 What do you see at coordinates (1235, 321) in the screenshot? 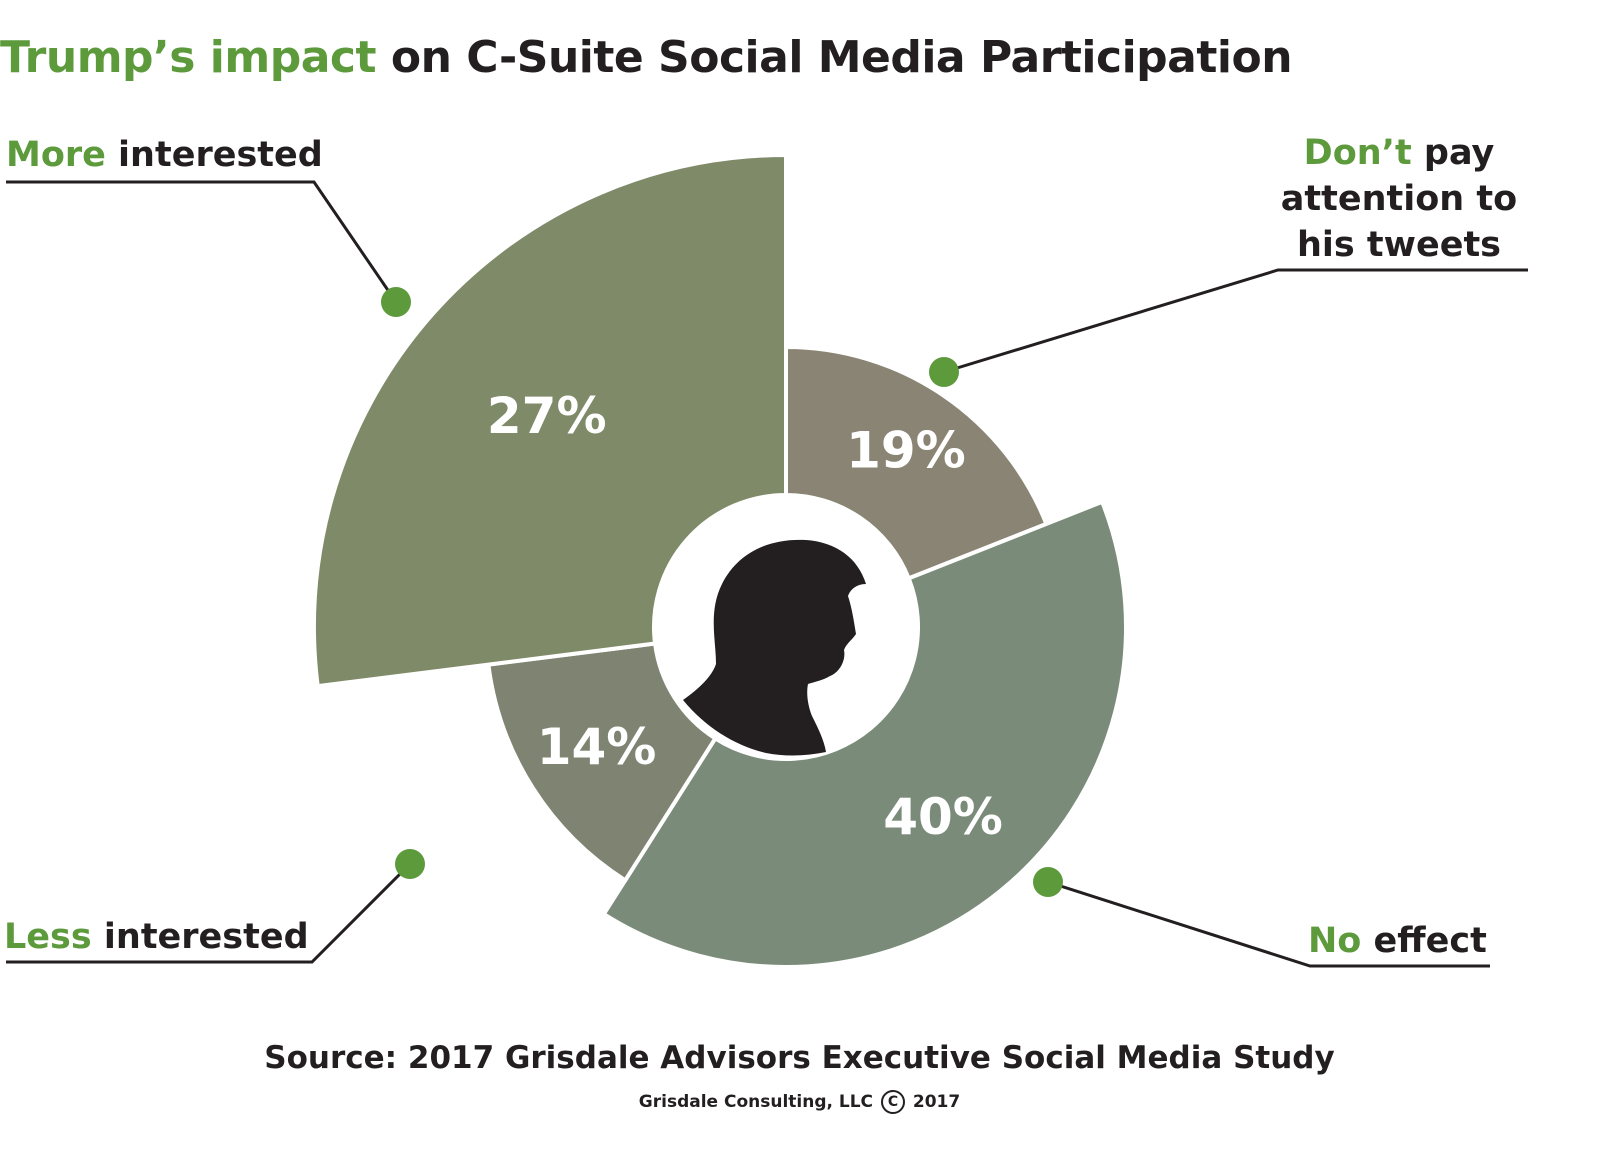
I see `leader-line-dont` at bounding box center [1235, 321].